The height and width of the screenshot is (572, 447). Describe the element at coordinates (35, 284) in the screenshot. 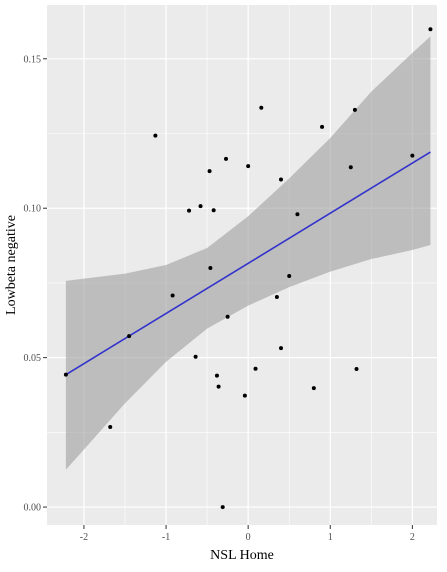

I see `y-axis-ticks: 0.00 0.05 0.10 0.15` at that location.